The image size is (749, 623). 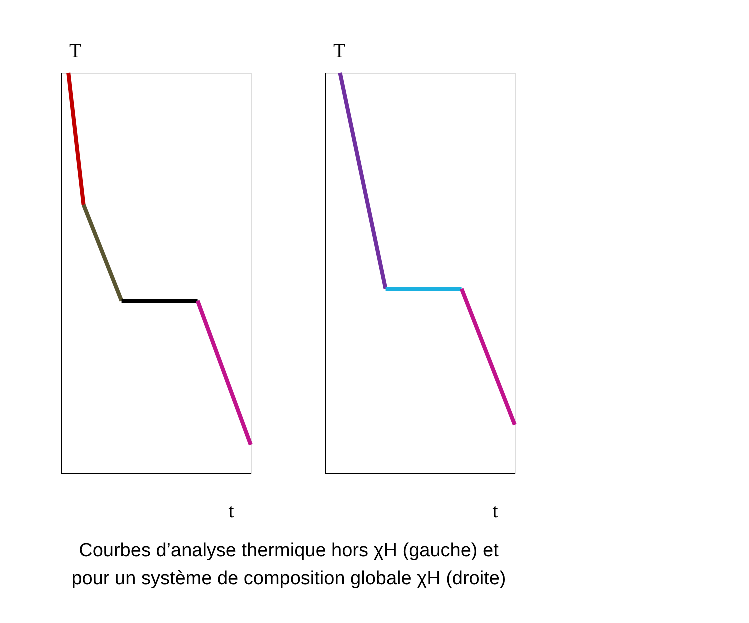 I want to click on text: Courbes d’analyse thermique hors χH (gauche) et, so click(x=289, y=551).